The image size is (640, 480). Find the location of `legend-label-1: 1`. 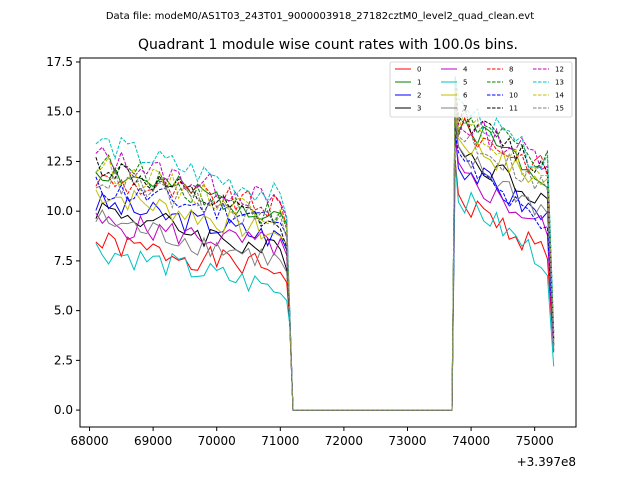

legend-label-1: 1 is located at coordinates (419, 83).